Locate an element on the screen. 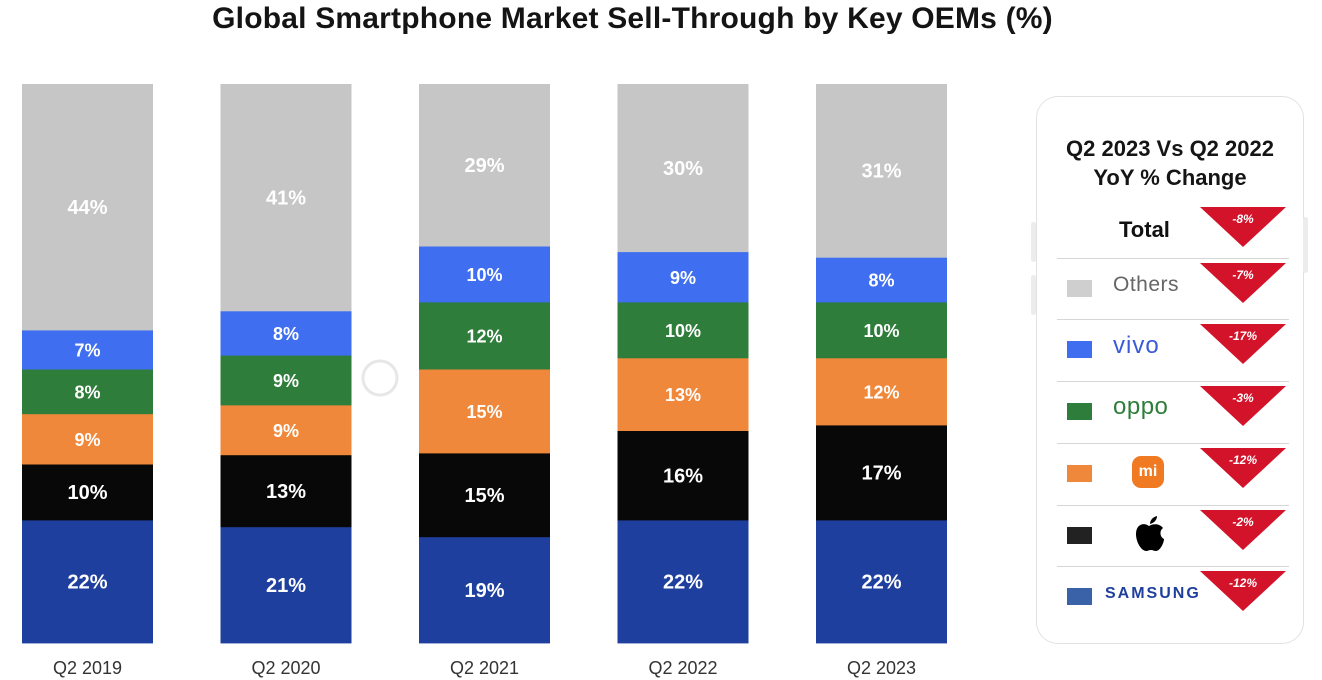 The image size is (1322, 680). change-down-arrow-icon-samsung: -12% is located at coordinates (1243, 591).